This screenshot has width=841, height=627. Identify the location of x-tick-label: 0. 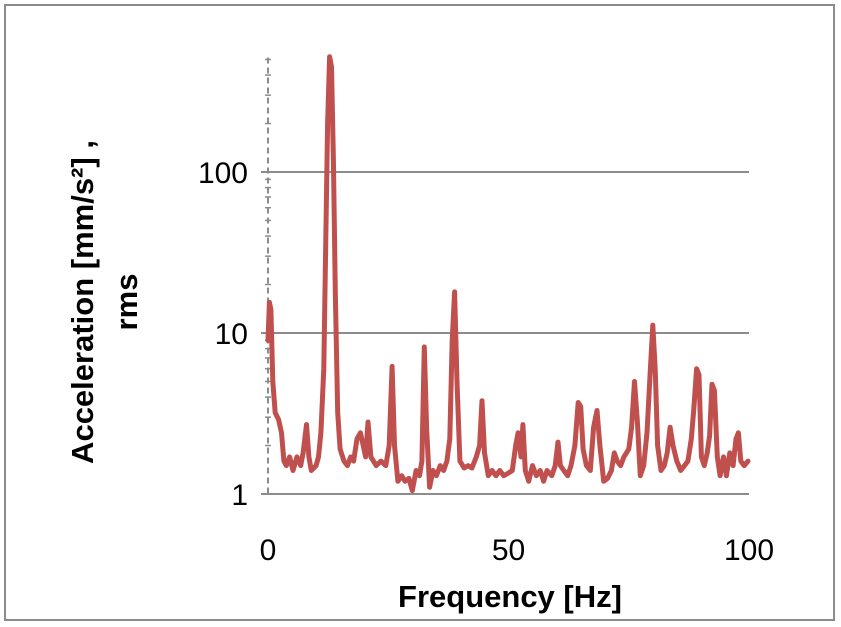
(268, 550).